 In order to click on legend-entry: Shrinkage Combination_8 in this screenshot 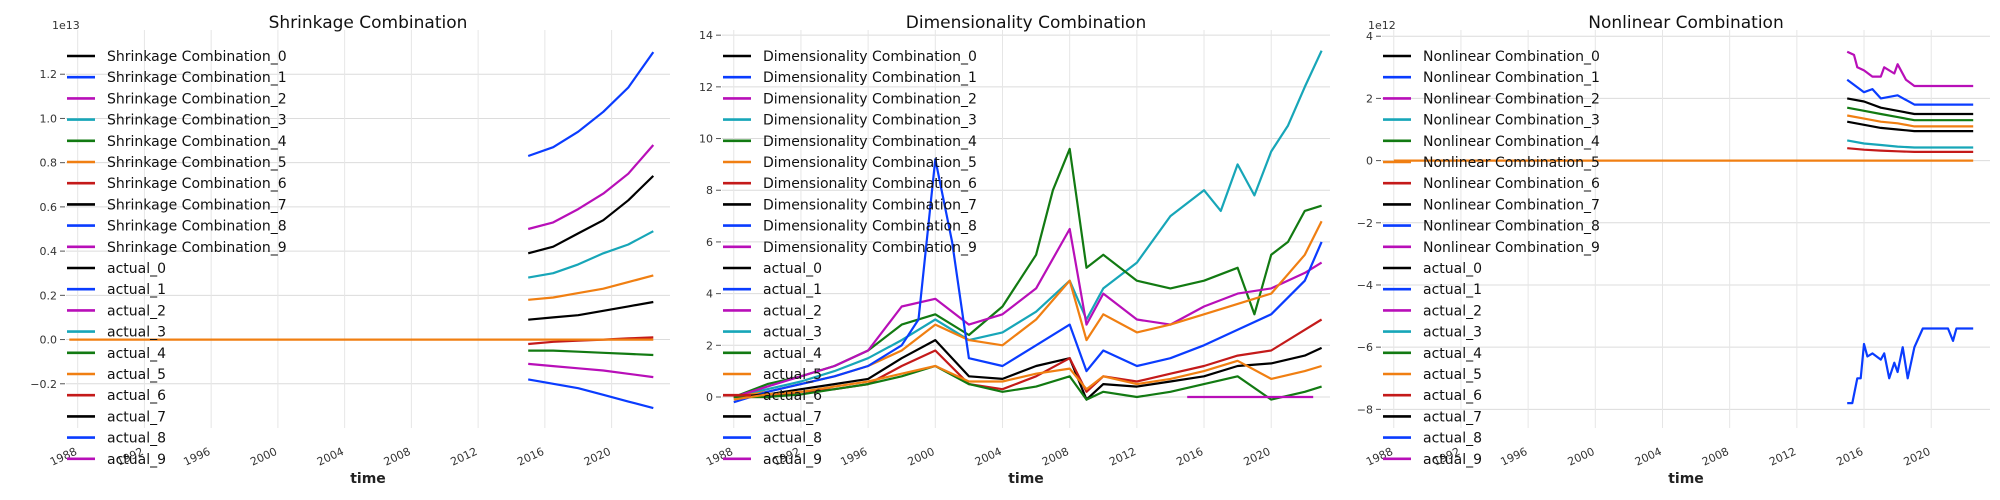, I will do `click(197, 227)`.